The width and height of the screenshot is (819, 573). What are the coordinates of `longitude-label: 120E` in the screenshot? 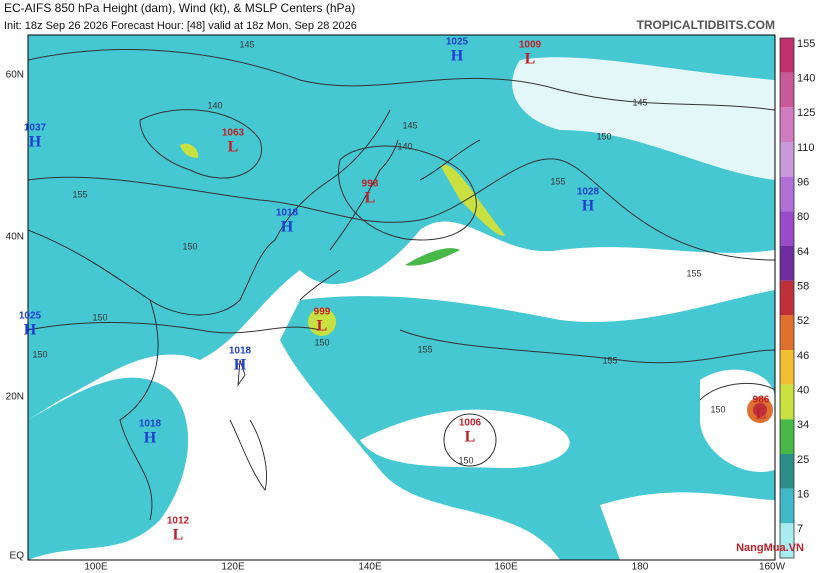 It's located at (233, 567).